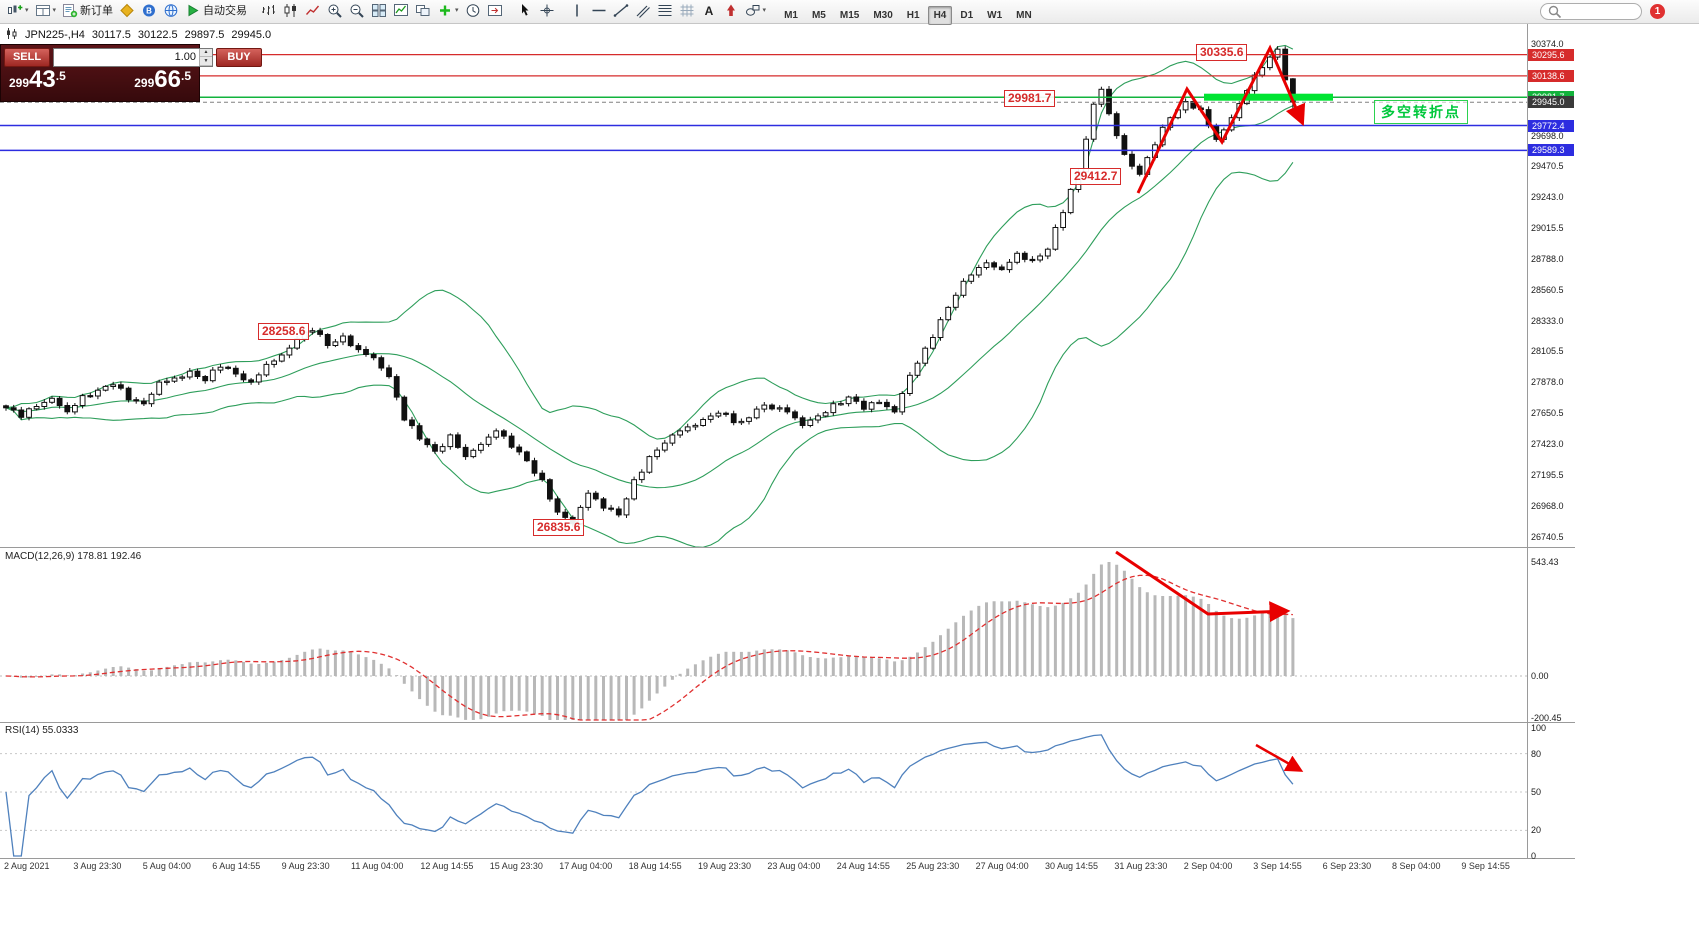 The width and height of the screenshot is (1699, 945). Describe the element at coordinates (27, 57) in the screenshot. I see `sell-button: SELL` at that location.